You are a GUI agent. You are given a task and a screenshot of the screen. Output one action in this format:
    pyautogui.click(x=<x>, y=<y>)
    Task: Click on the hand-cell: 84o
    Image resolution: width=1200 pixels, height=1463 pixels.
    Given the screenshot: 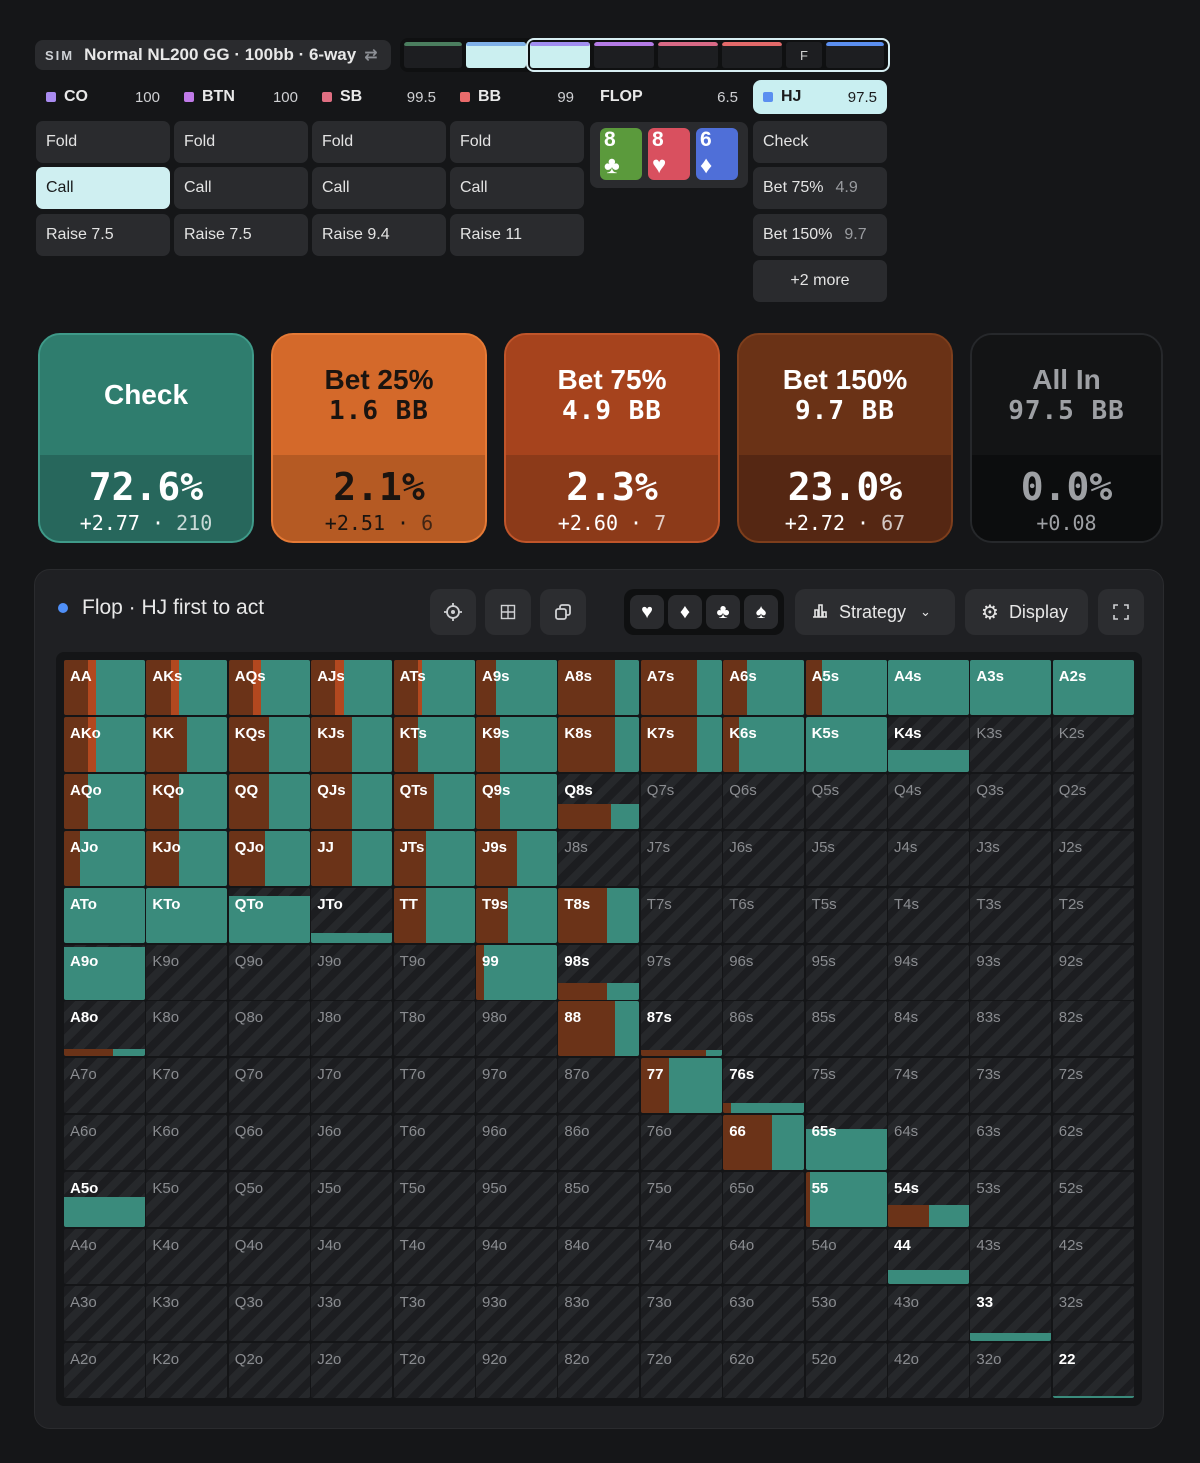 What is the action you would take?
    pyautogui.click(x=599, y=1256)
    